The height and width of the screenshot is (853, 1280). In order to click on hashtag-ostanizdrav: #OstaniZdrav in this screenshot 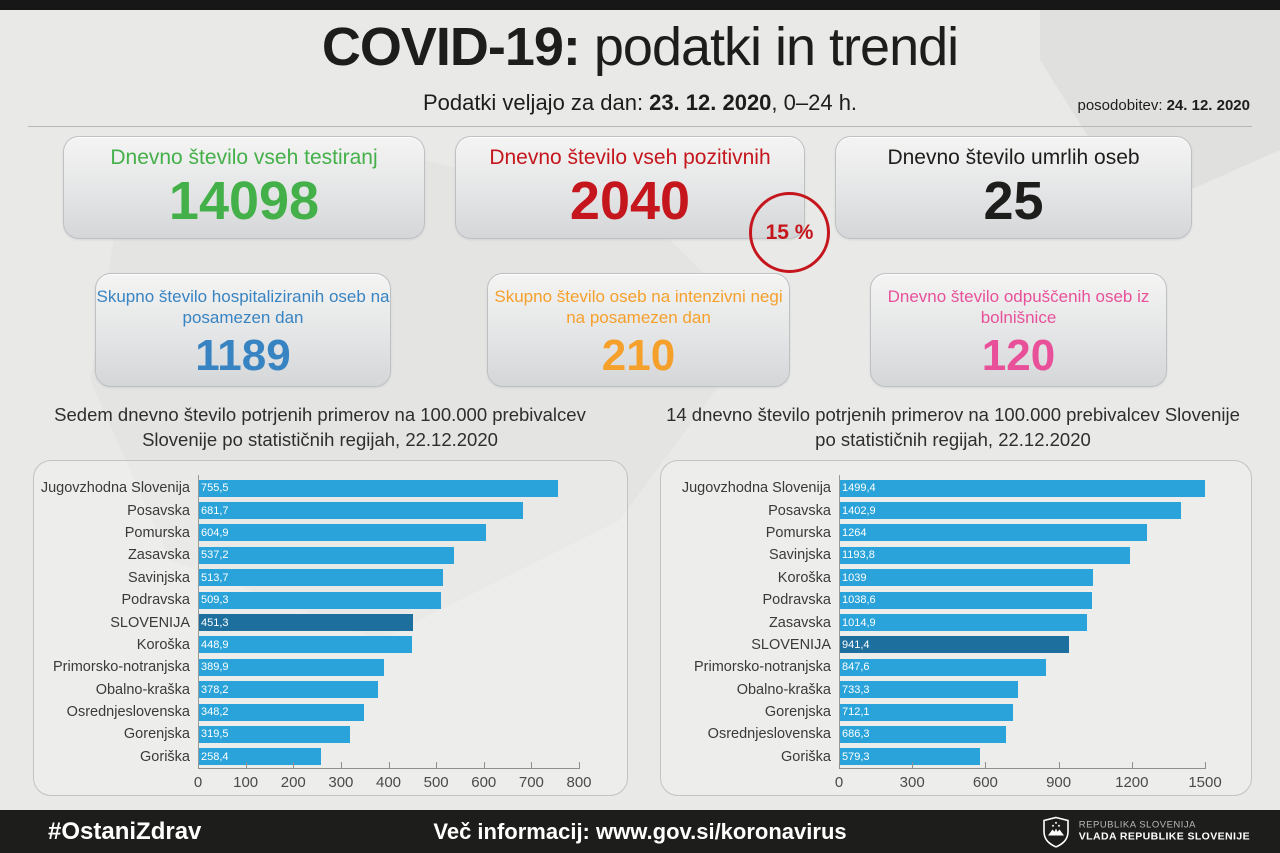, I will do `click(125, 831)`.